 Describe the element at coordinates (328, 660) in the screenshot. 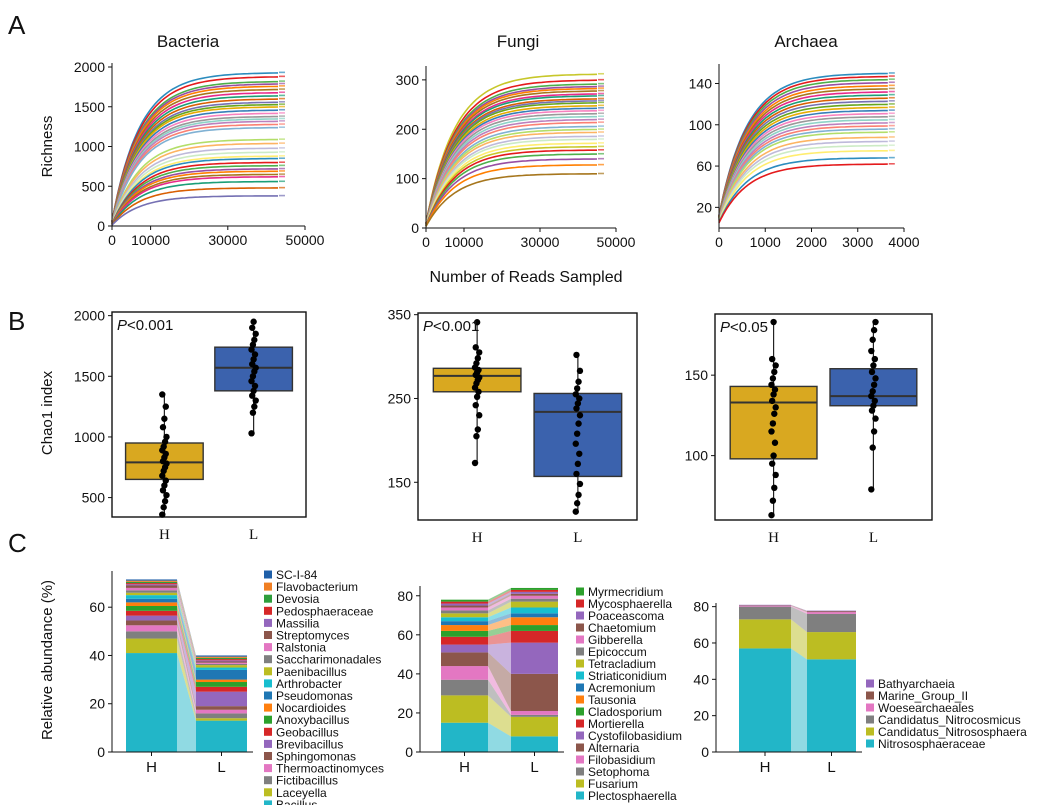

I see `legend-label: Saccharimonadales` at that location.